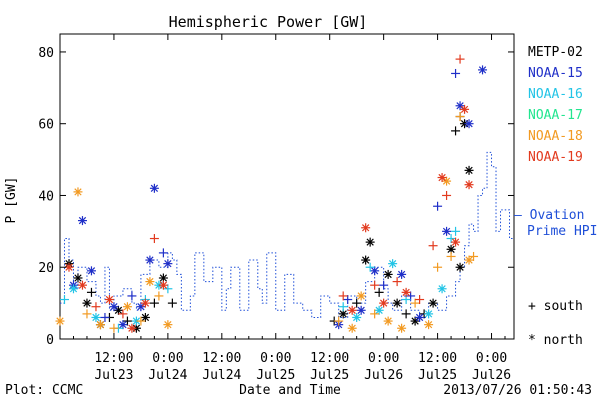  I want to click on legend-entry: METP-02, so click(555, 52).